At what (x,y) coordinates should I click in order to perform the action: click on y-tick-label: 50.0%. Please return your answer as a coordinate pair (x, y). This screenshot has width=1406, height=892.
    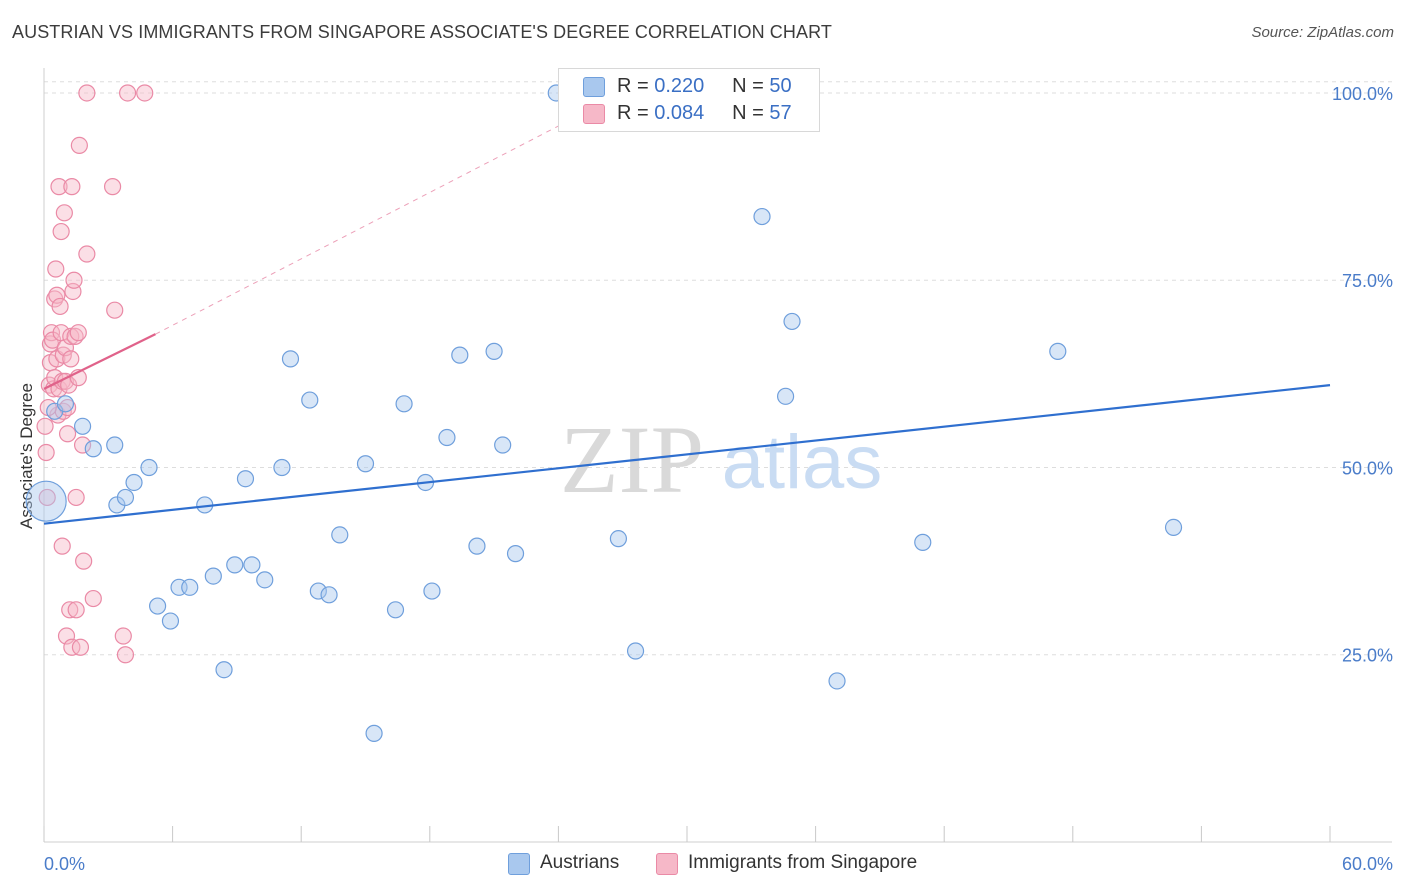
    Looking at the image, I should click on (1367, 468).